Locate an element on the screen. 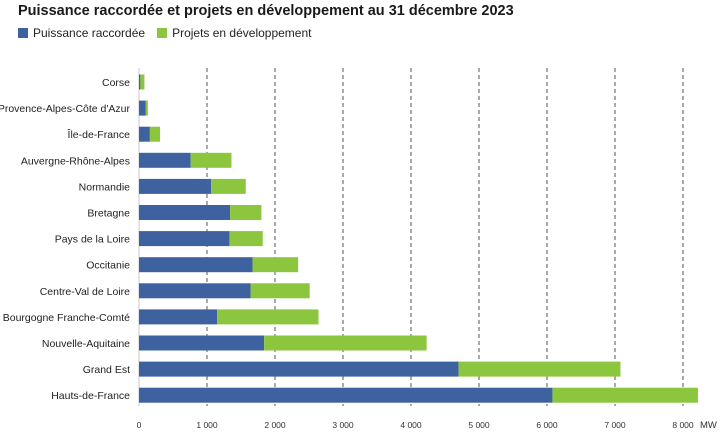 The image size is (722, 436). category-label-6: Pays de la Loire is located at coordinates (92, 240).